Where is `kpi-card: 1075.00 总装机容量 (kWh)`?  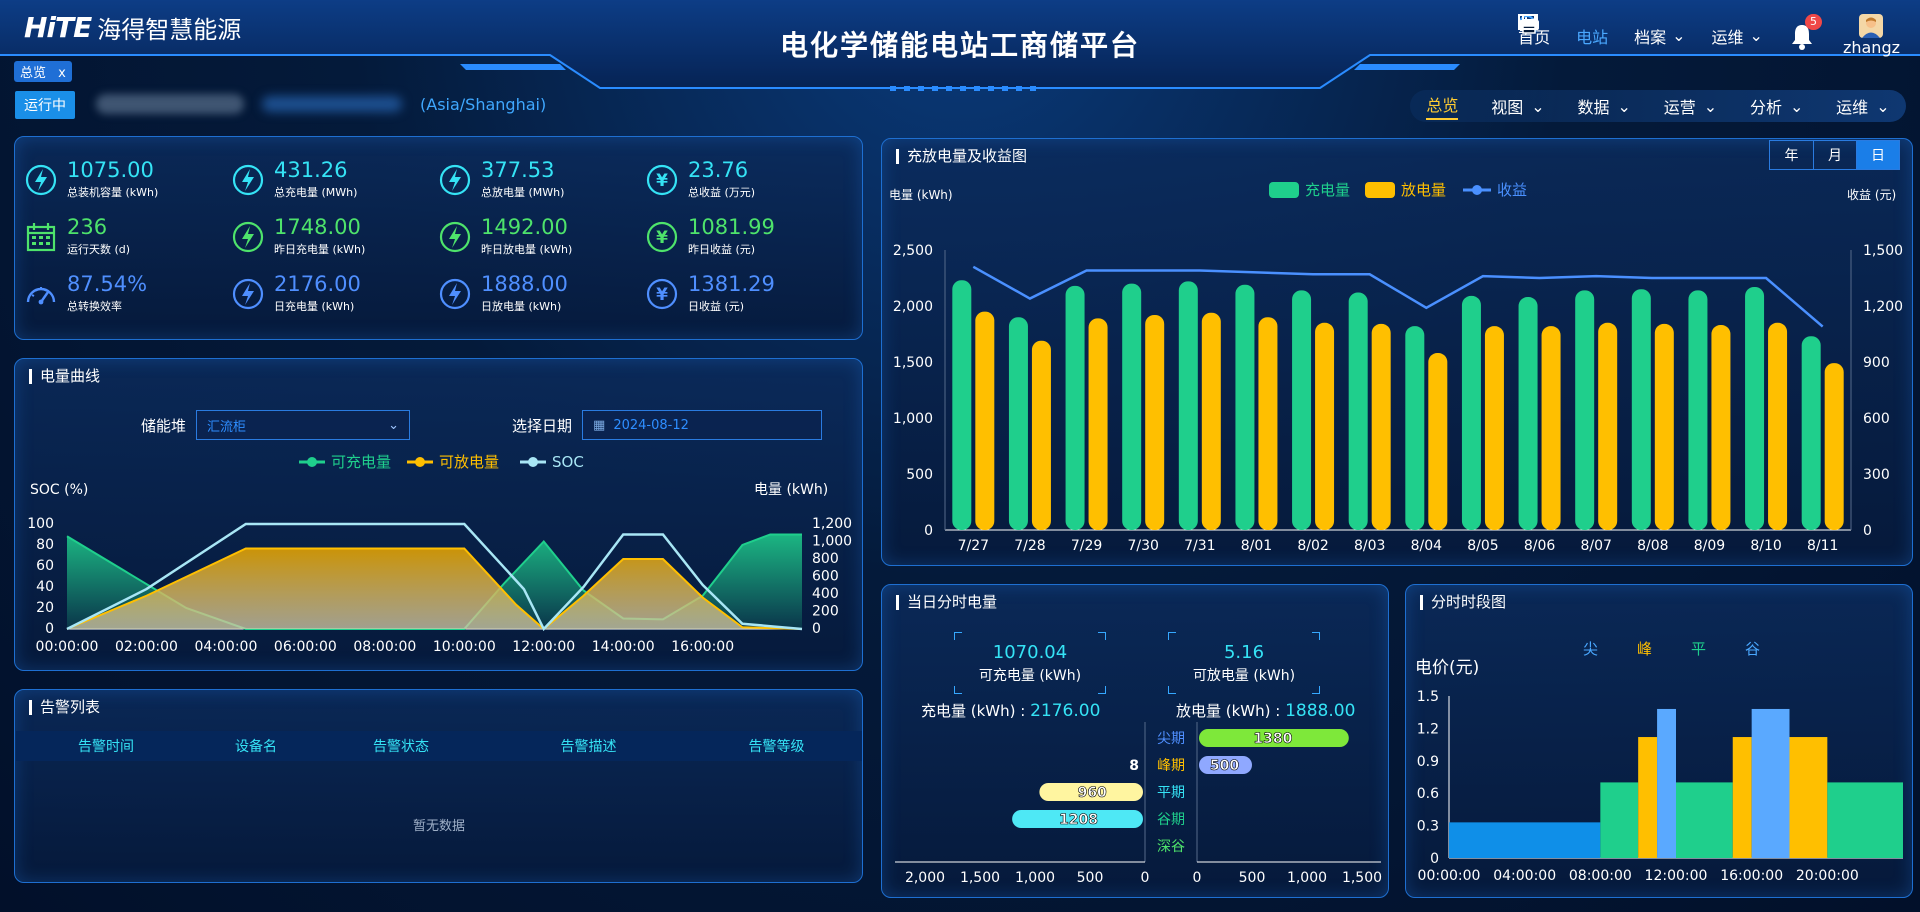
kpi-card: 1075.00 总装机容量 (kWh) is located at coordinates (91, 179).